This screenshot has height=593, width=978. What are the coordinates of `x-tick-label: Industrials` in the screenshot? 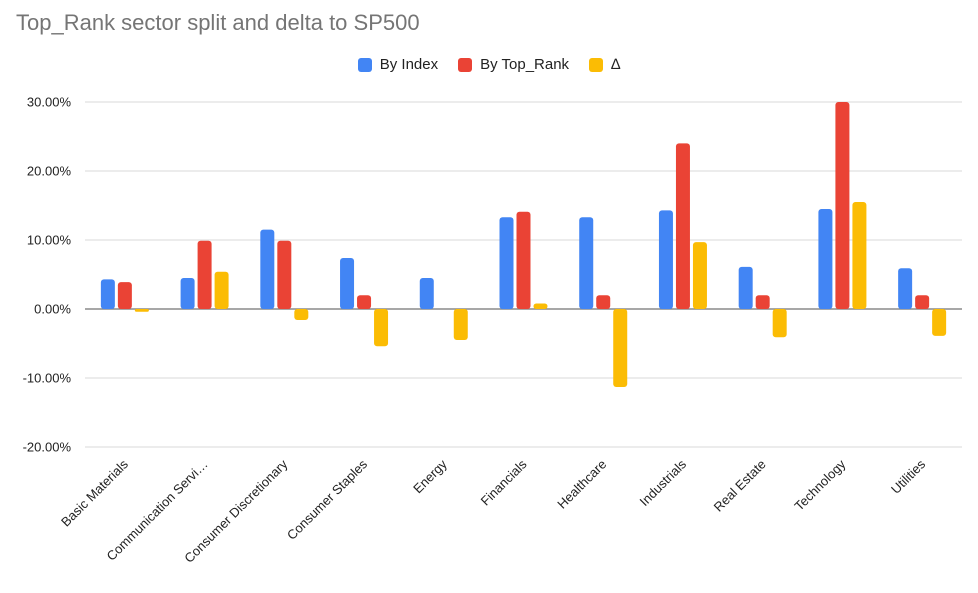 It's located at (663, 482).